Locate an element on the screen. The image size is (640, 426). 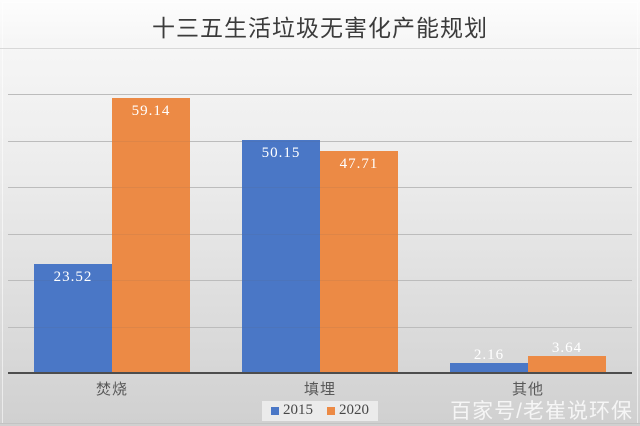
bottom-edge-line is located at coordinates (320, 423).